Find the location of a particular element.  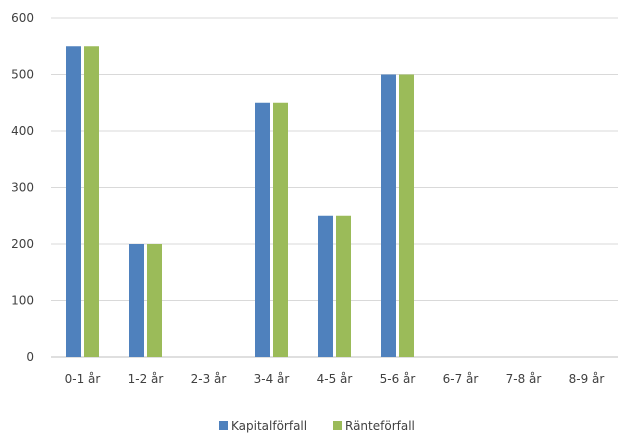

y-axis-tick-labels: 0 100 200 300 400 500 600 is located at coordinates (22, 187).